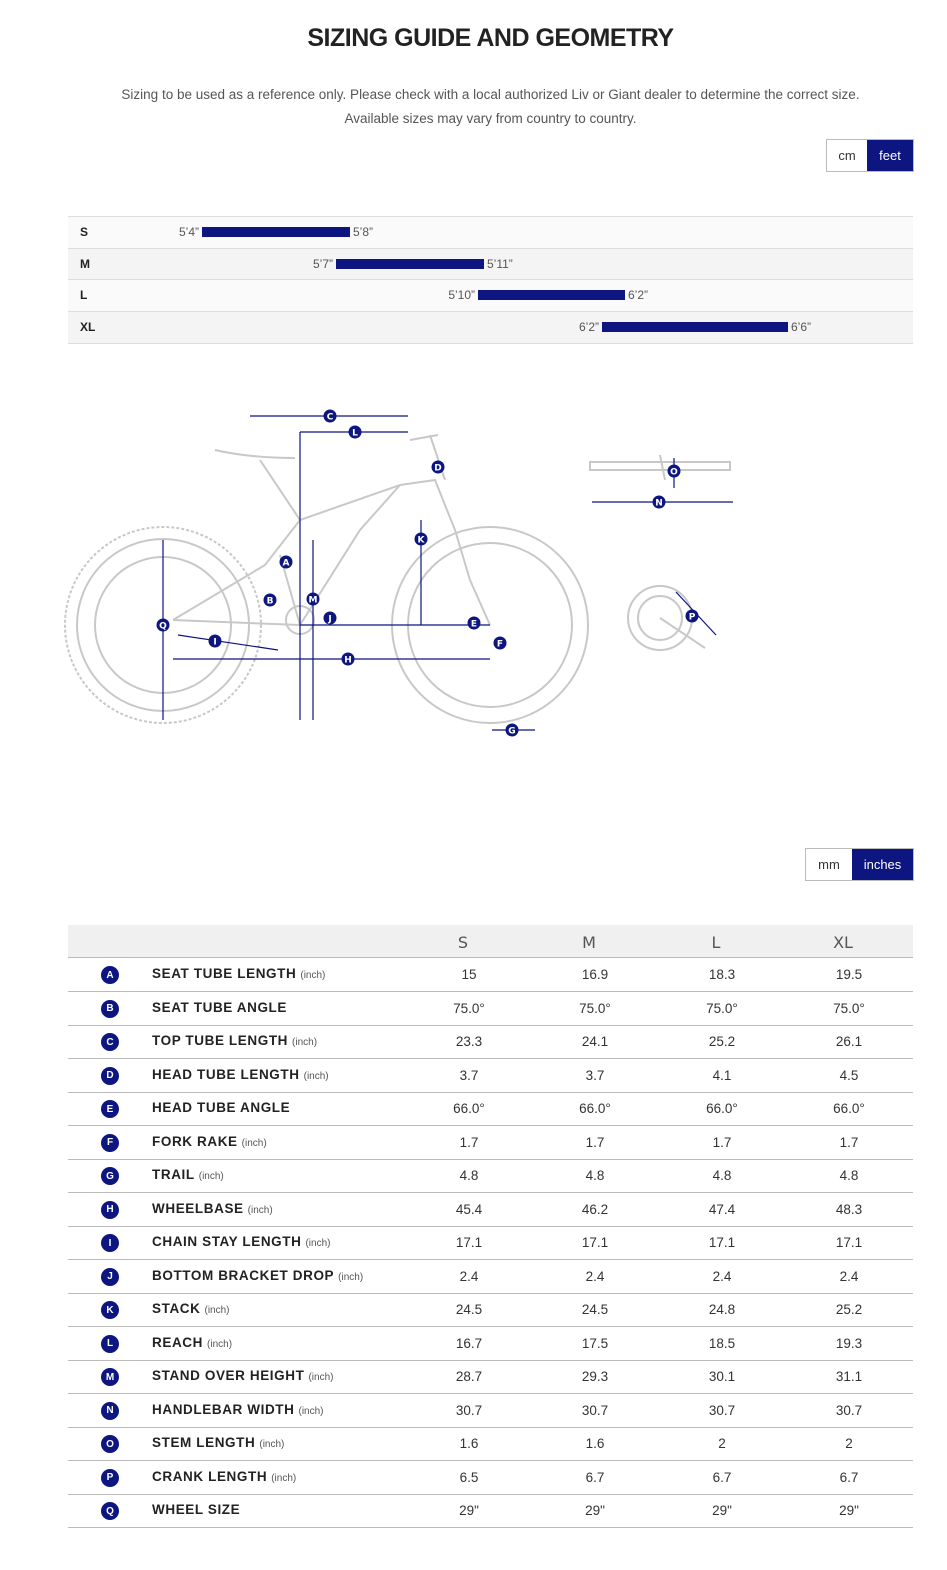 This screenshot has width=947, height=1570. Describe the element at coordinates (638, 295) in the screenshot. I see `height-to: 6’2”` at that location.